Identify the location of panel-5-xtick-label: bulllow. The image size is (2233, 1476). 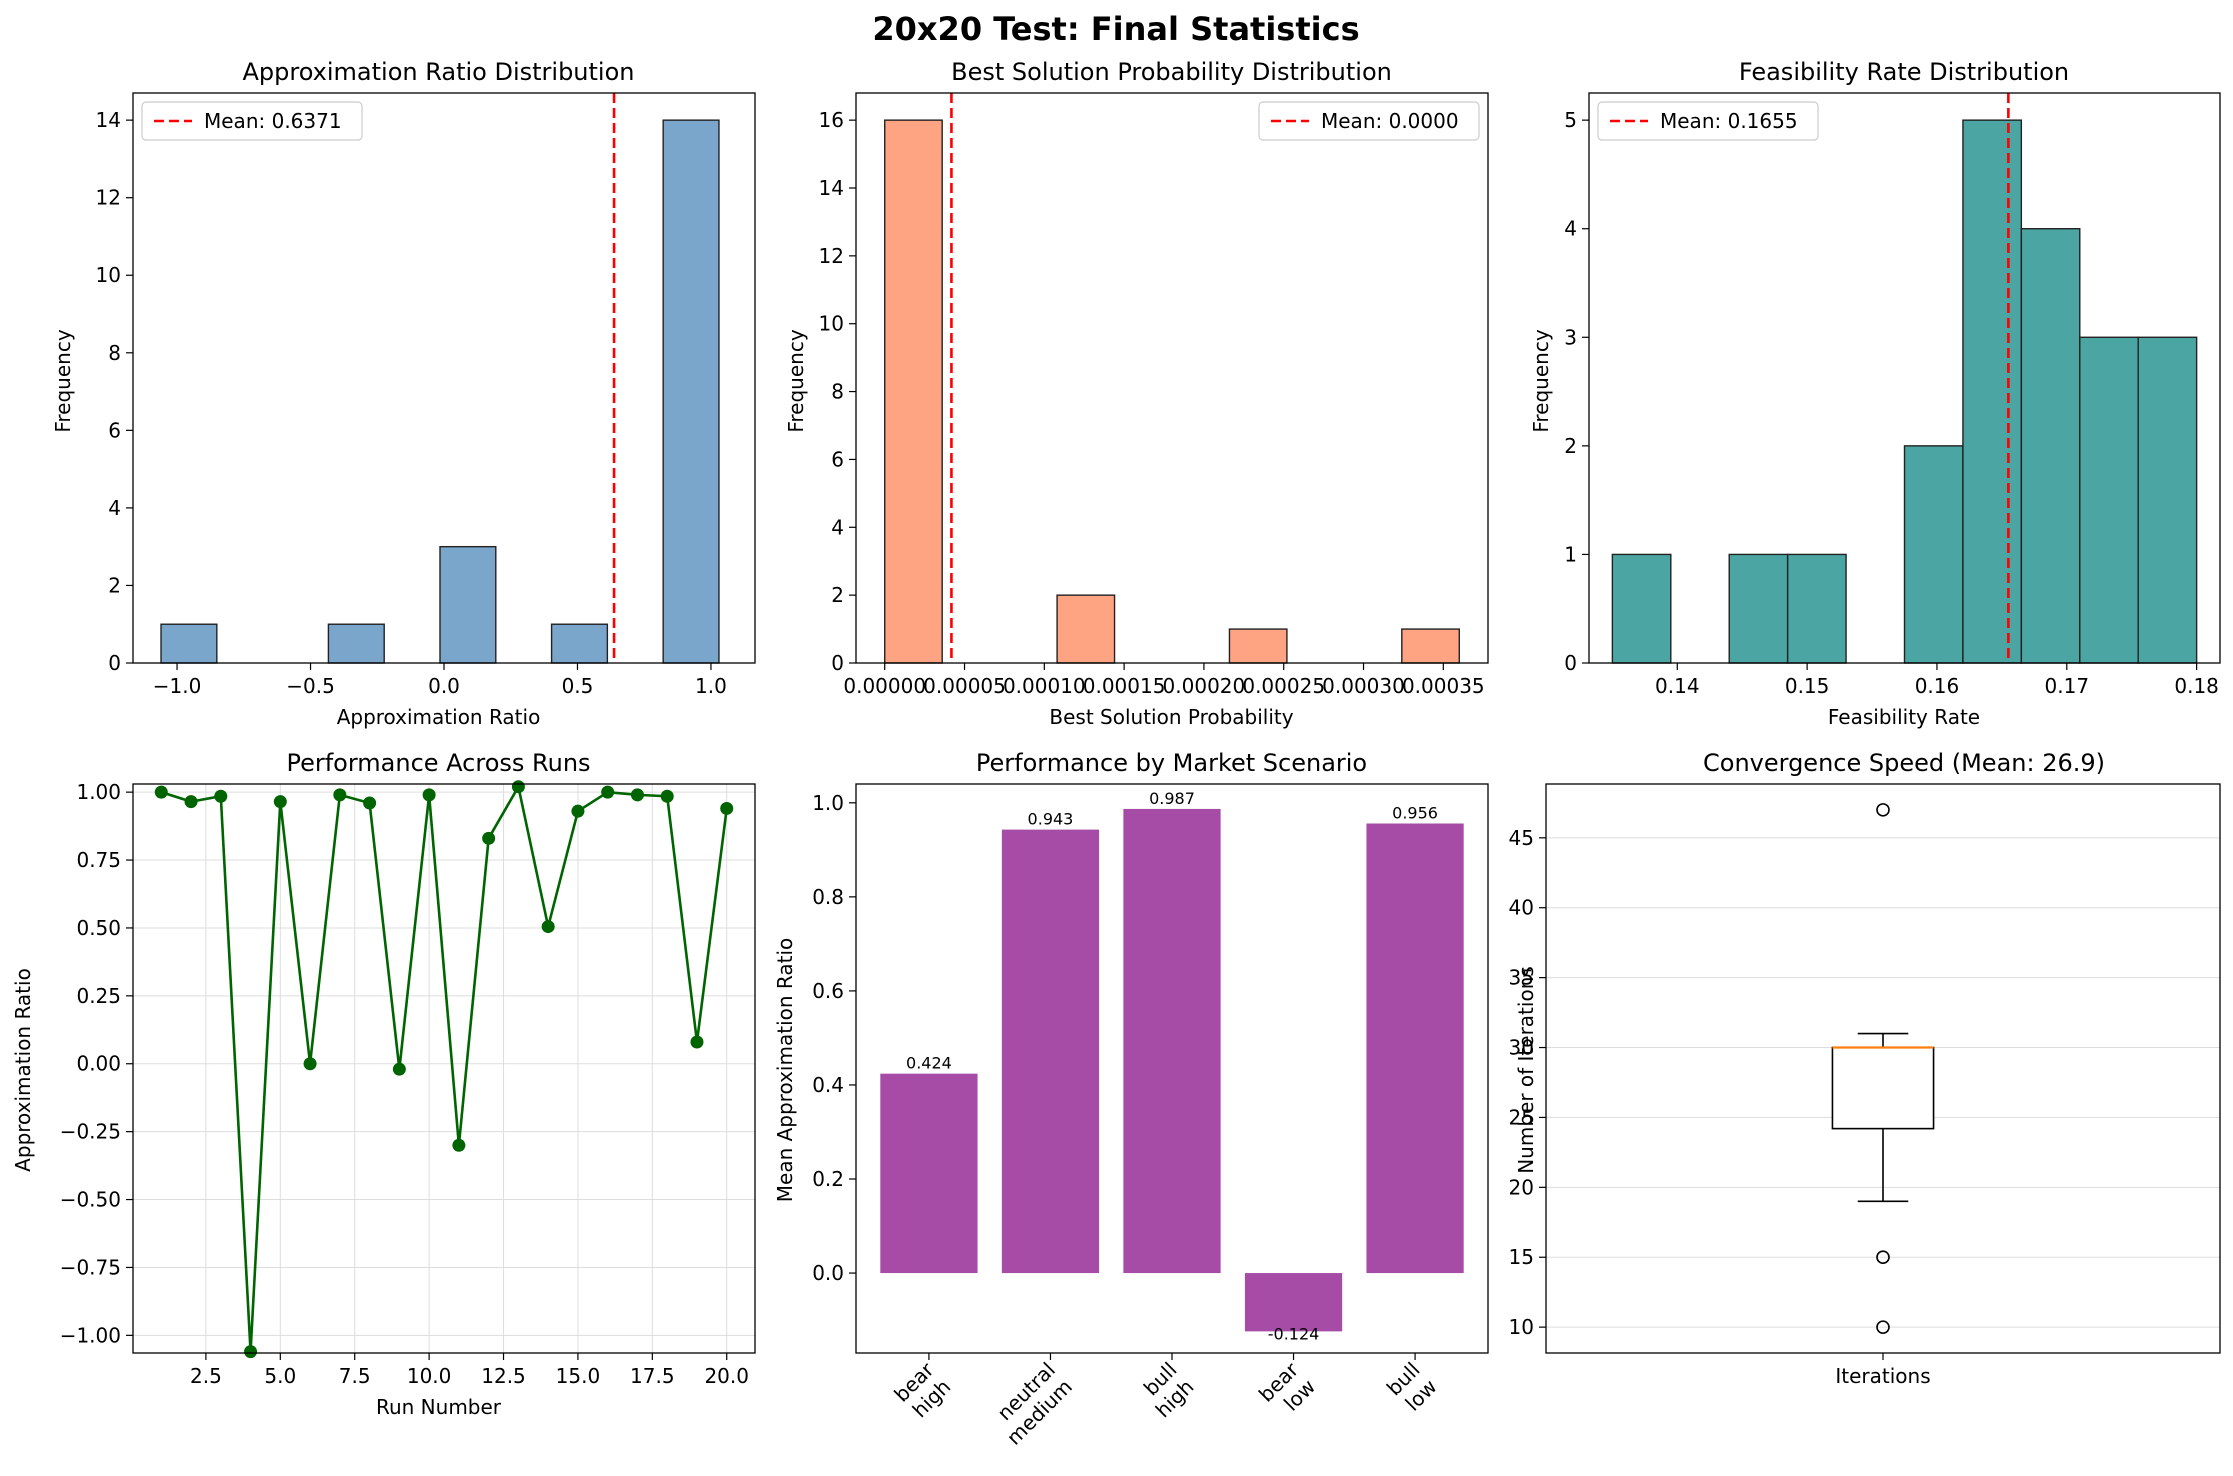
(1412, 1388).